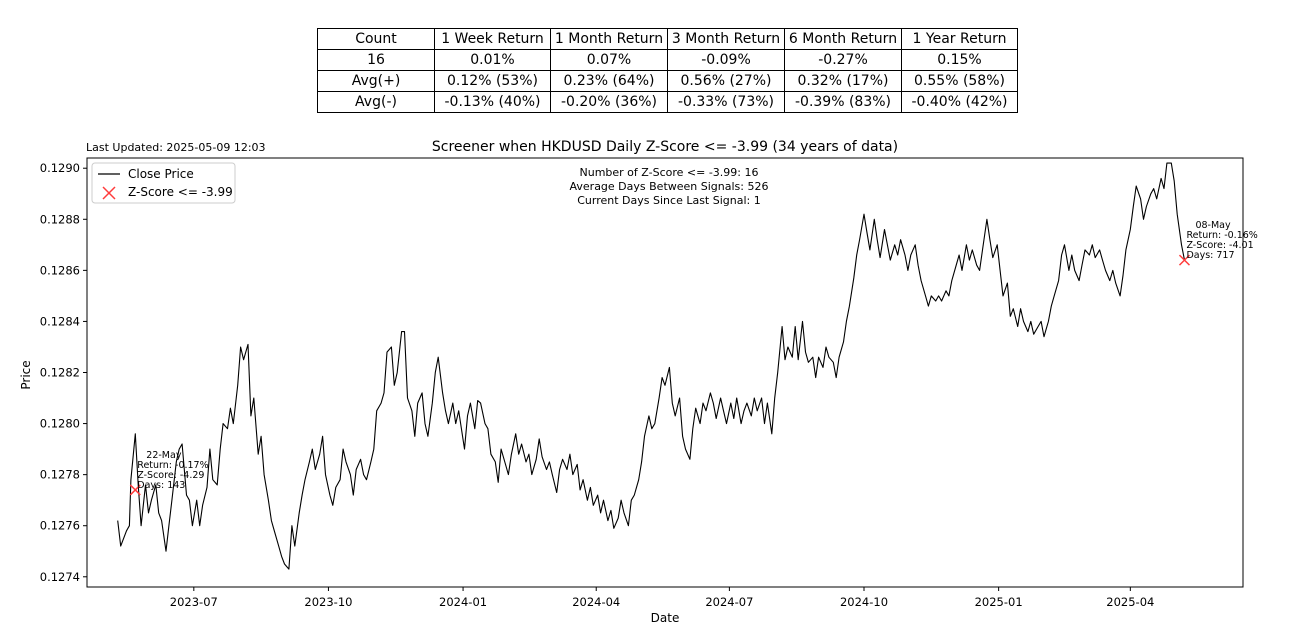 The height and width of the screenshot is (634, 1292). What do you see at coordinates (726, 81) in the screenshot?
I see `table-cell: 0.56% (27%)` at bounding box center [726, 81].